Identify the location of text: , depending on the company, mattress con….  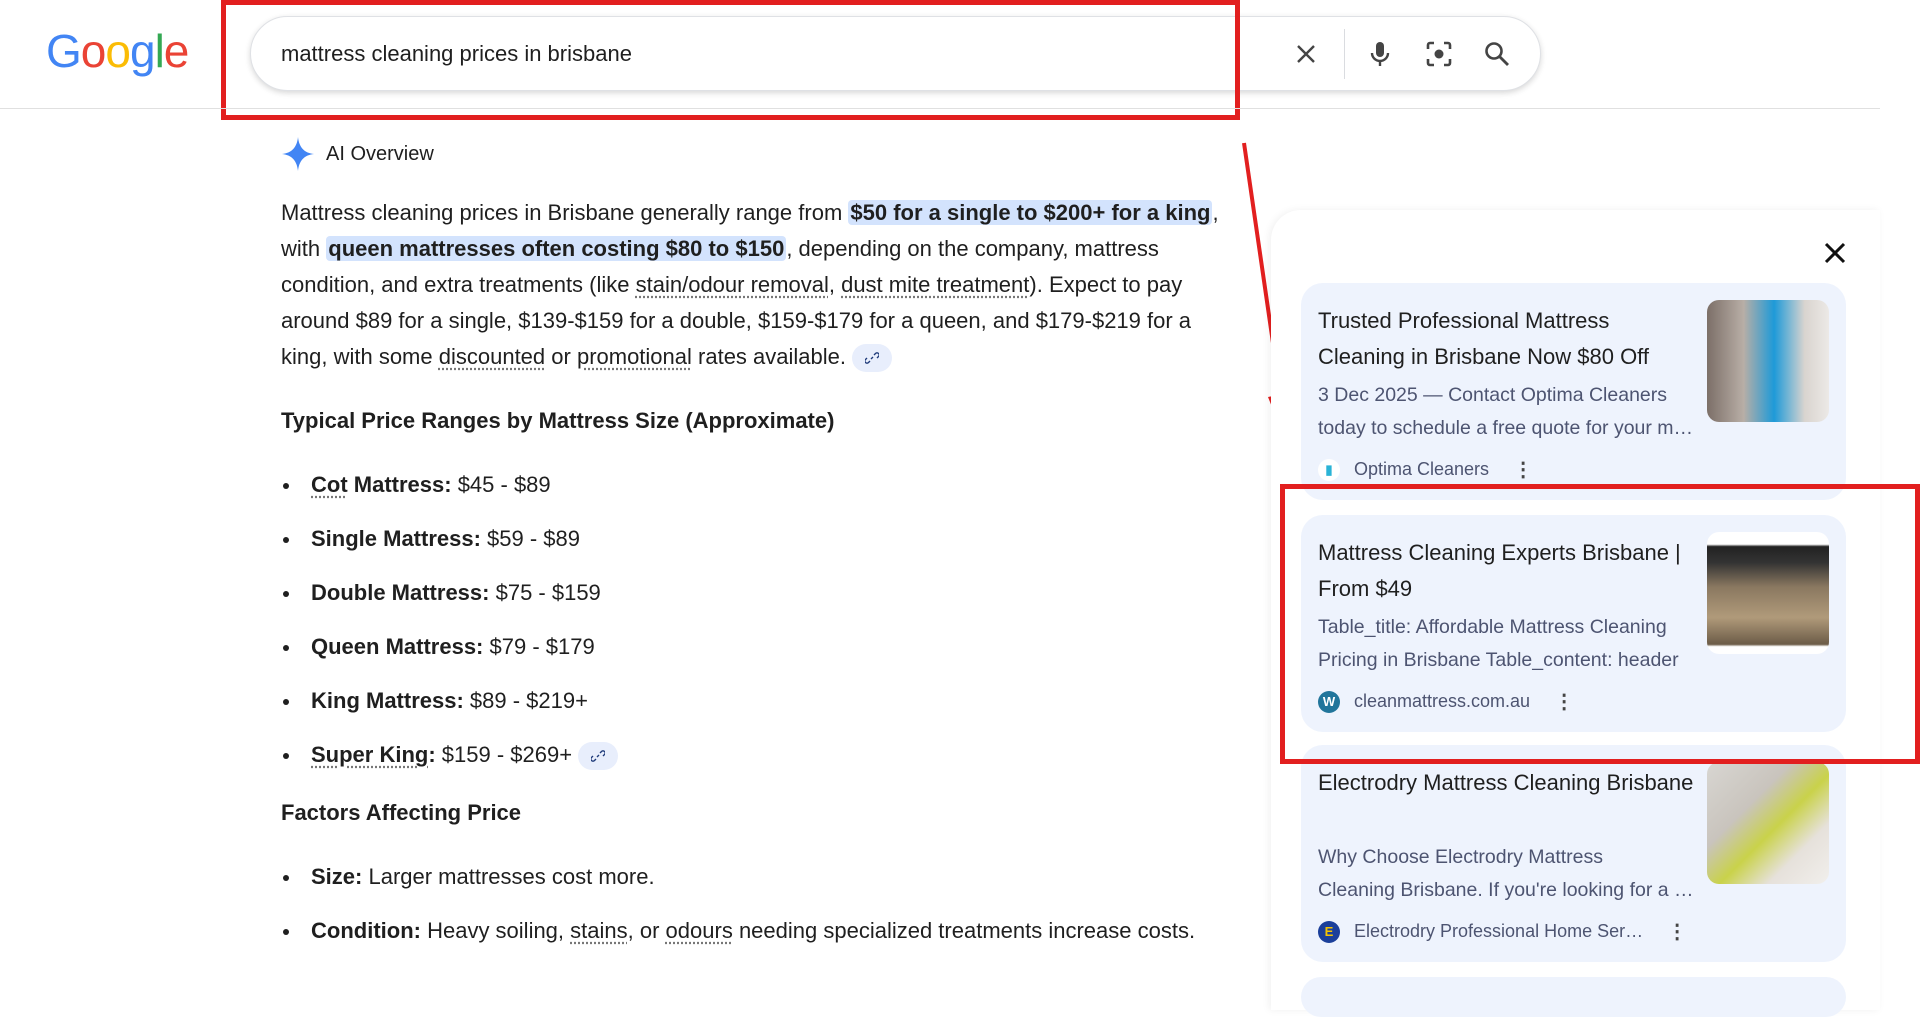
(720, 266).